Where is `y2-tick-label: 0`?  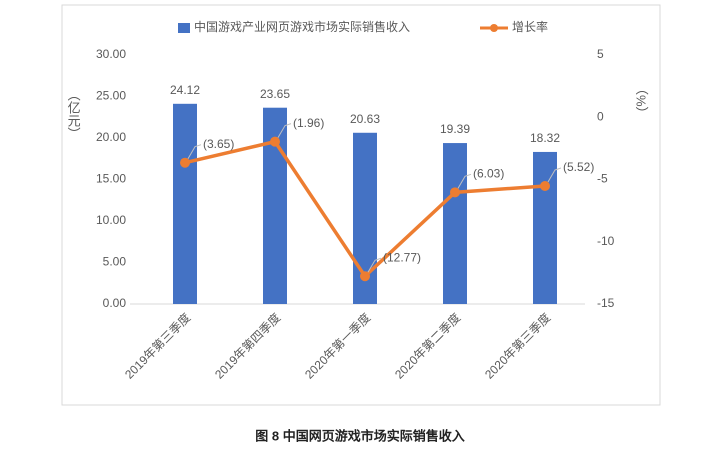
y2-tick-label: 0 is located at coordinates (600, 116).